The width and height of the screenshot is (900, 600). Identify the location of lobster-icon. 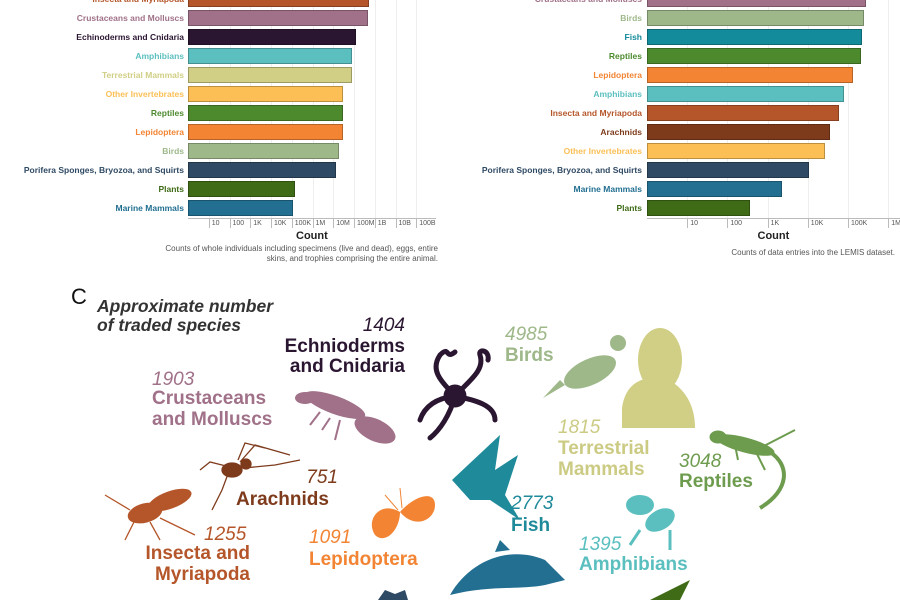
(345, 417).